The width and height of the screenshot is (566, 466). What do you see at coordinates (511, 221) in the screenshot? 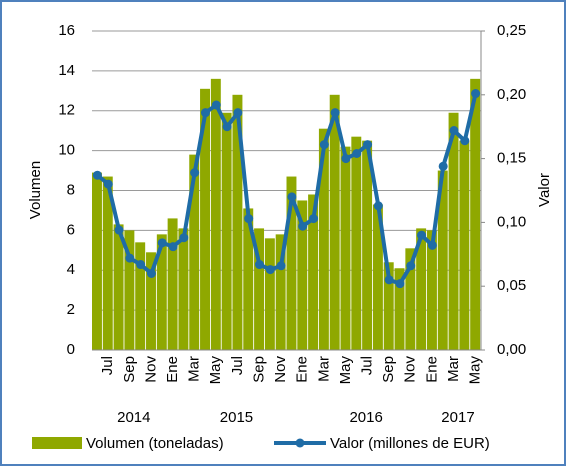
I see `y2-tick-label: 0,10` at bounding box center [511, 221].